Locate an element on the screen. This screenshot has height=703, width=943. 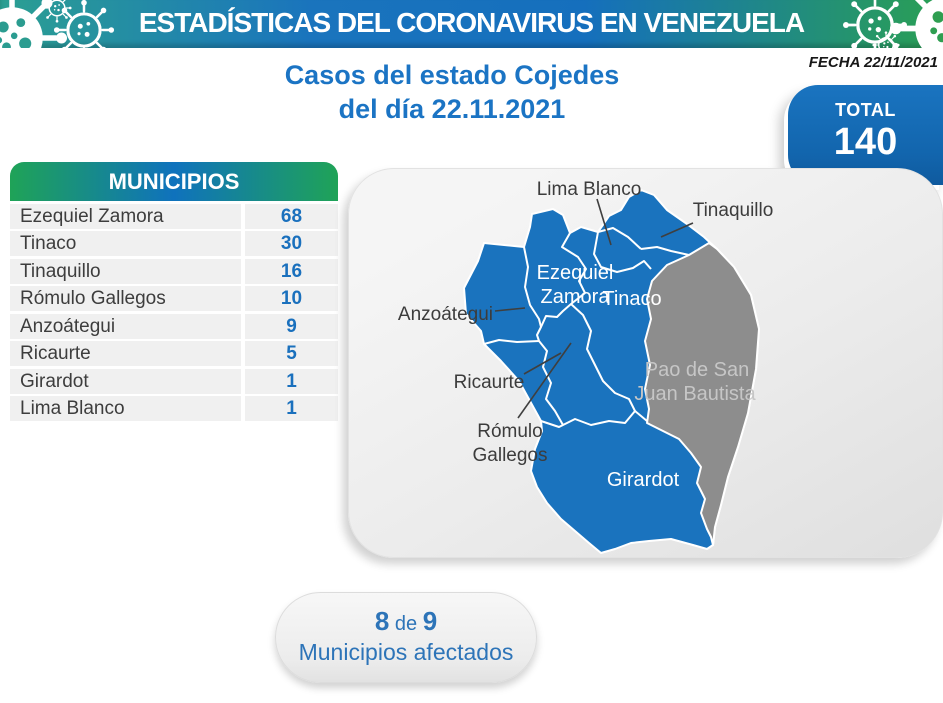
municipio-name: Tinaco is located at coordinates (125, 243).